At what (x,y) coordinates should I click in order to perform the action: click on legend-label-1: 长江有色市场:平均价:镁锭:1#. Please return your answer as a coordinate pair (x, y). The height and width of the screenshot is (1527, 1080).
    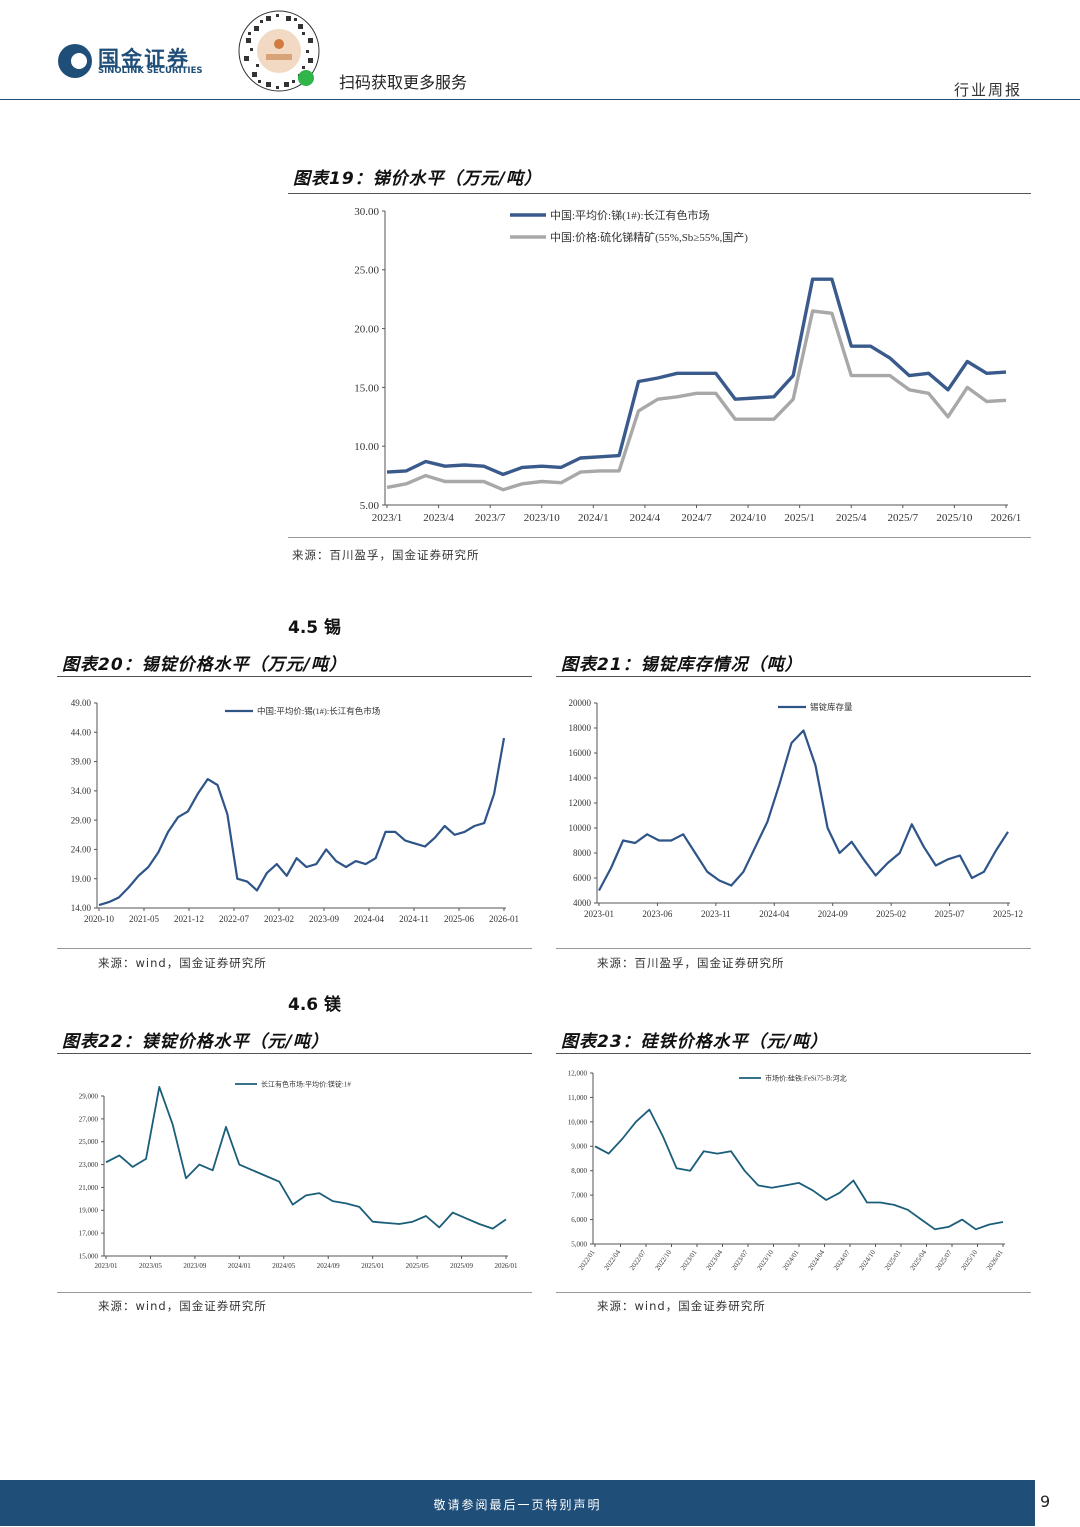
    Looking at the image, I should click on (306, 1083).